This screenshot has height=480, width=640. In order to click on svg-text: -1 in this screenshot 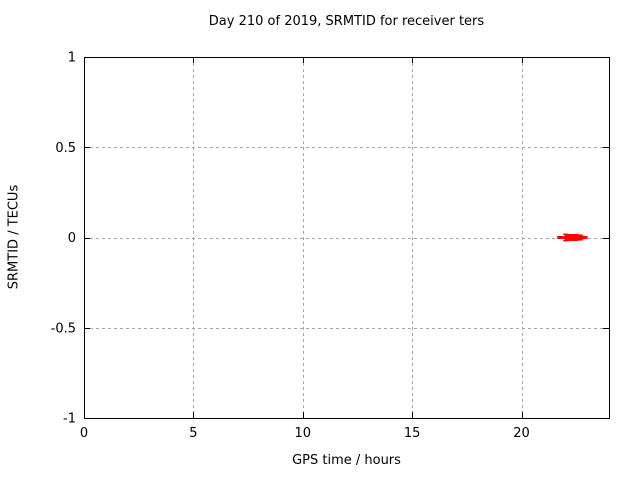, I will do `click(69, 419)`.